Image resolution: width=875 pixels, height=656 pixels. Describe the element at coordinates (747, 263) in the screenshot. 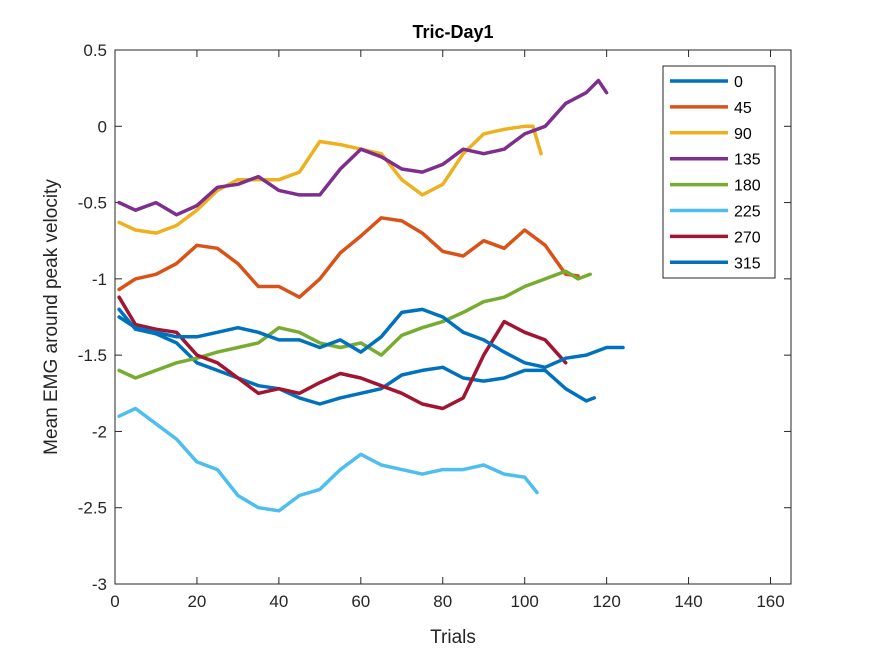

I see `legend-label-315: 315` at that location.